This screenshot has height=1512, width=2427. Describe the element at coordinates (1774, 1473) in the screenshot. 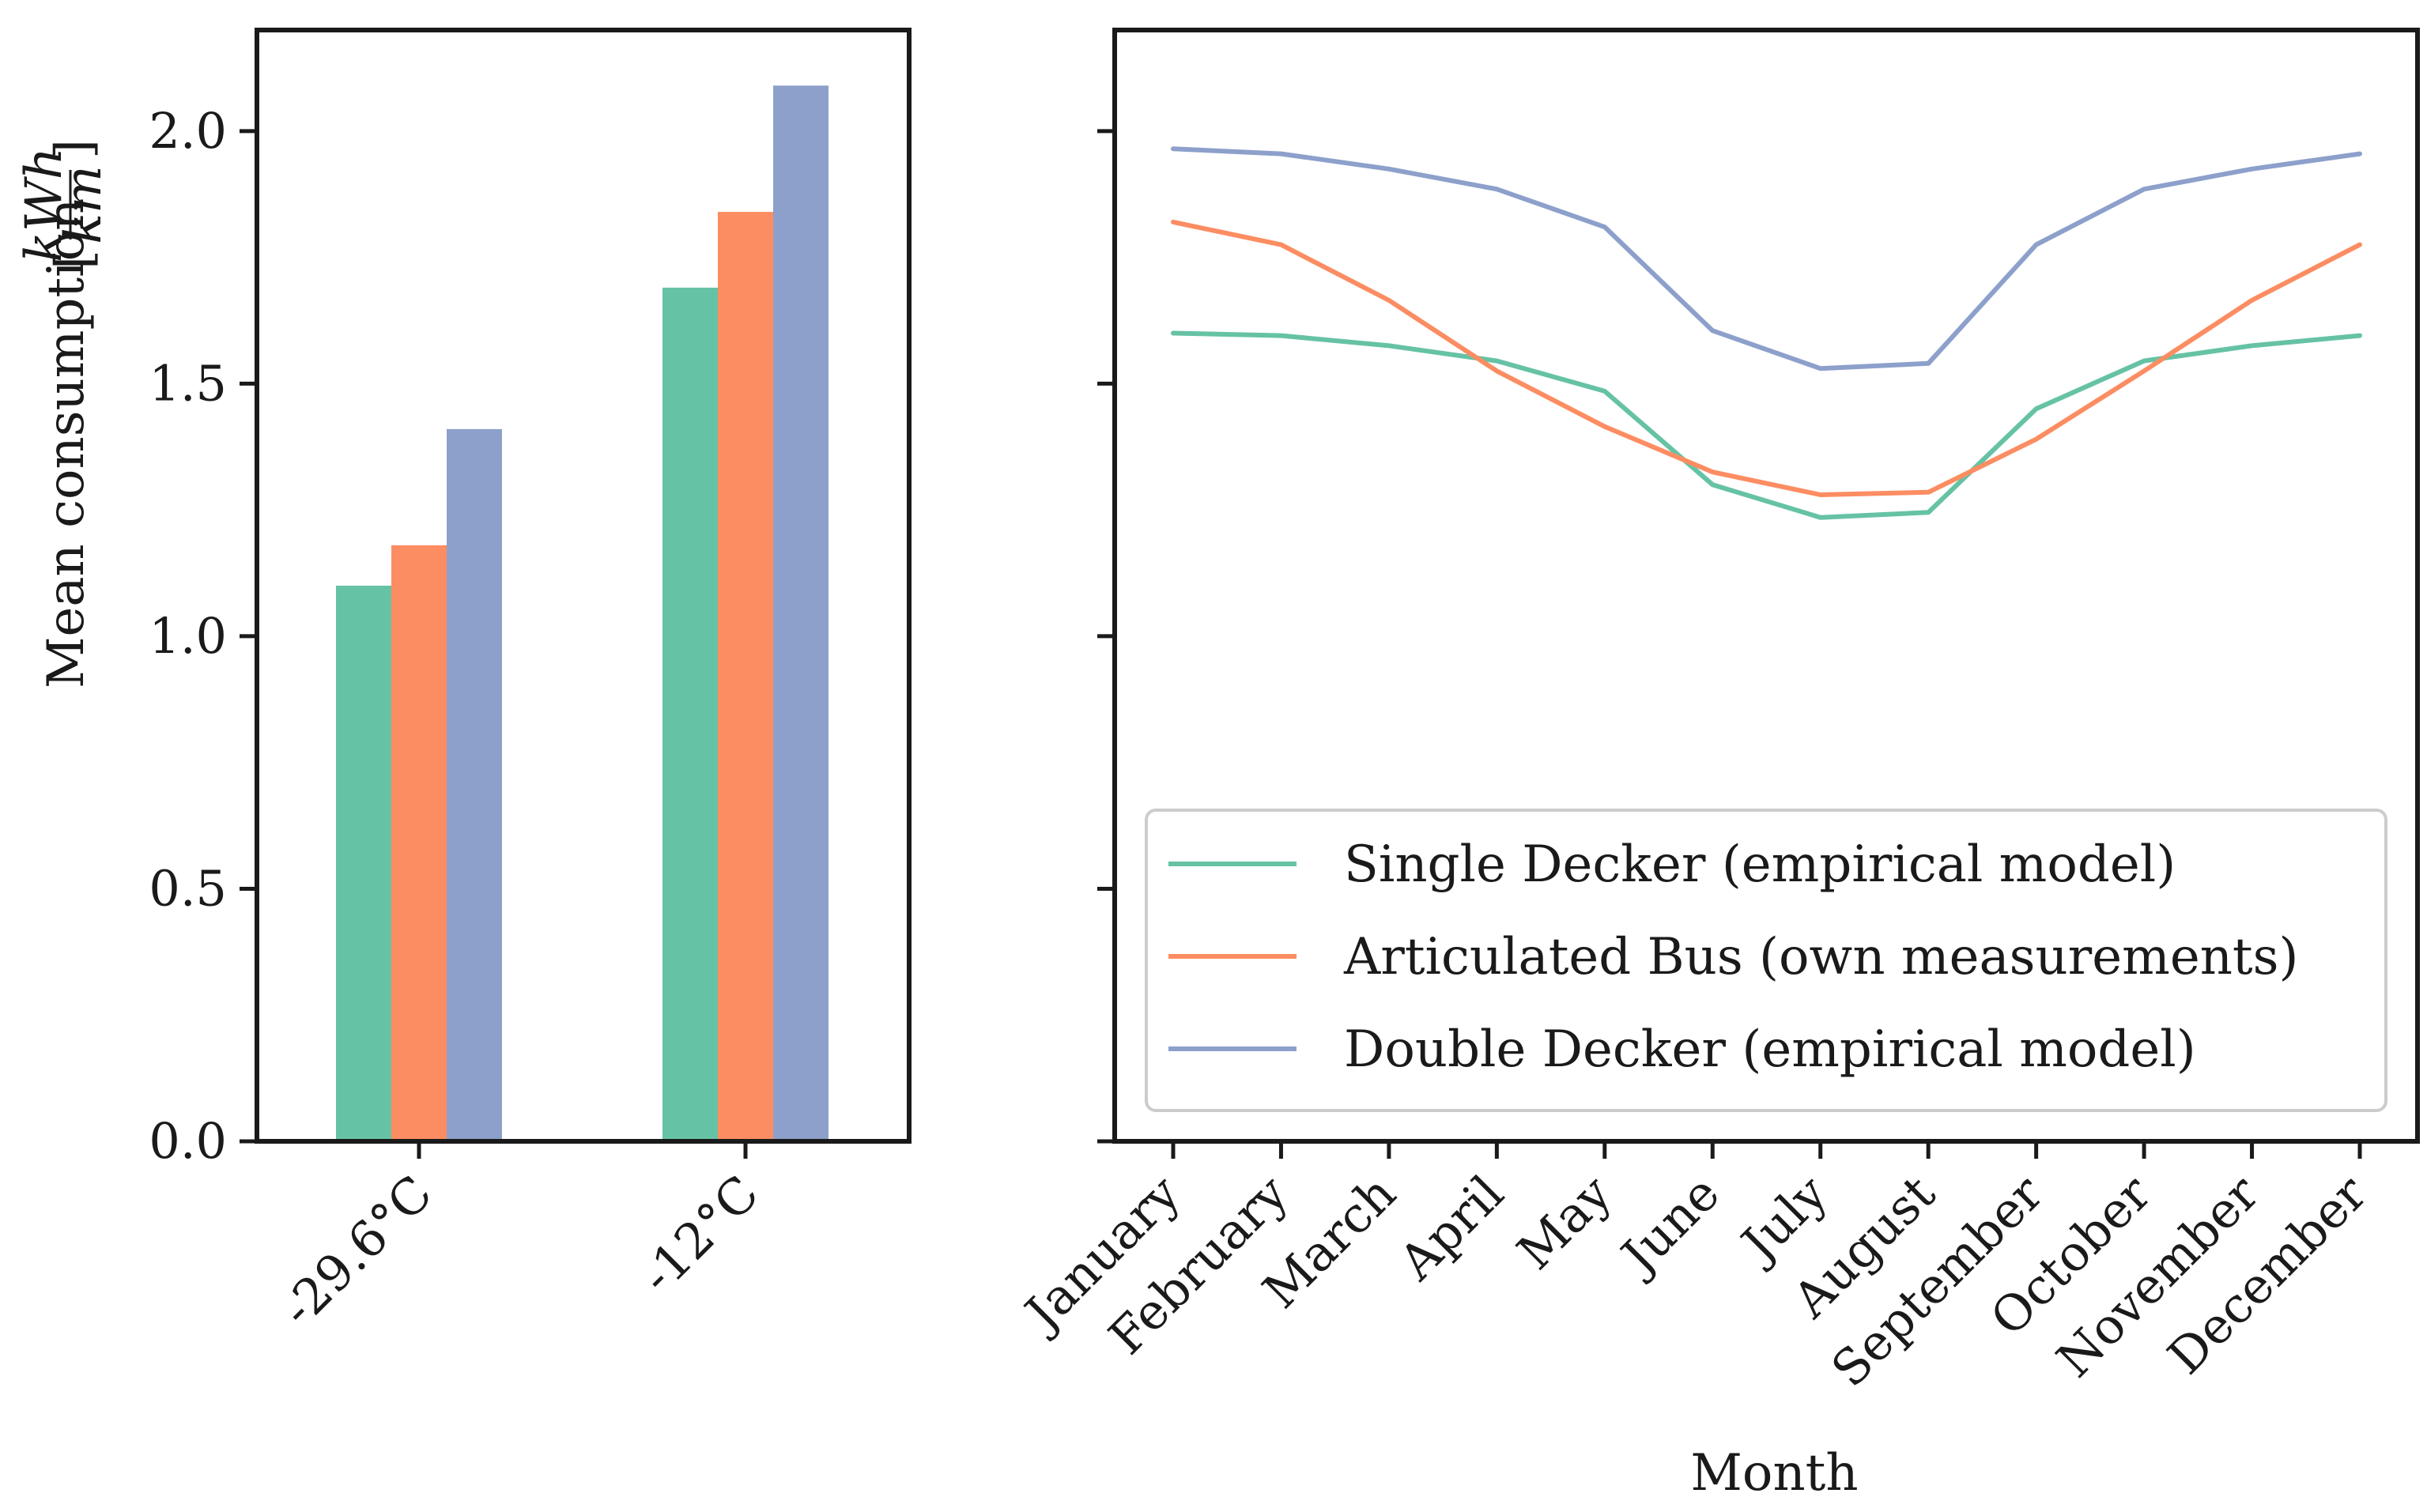

I see `x-axis-label: Month` at that location.